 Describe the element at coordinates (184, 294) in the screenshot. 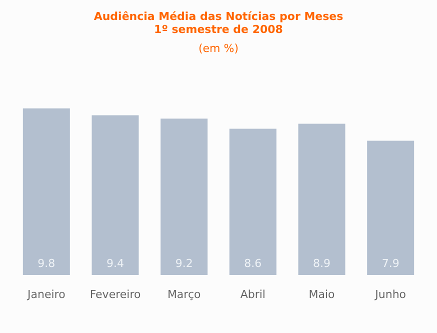

I see `x-tick-label: Março` at that location.